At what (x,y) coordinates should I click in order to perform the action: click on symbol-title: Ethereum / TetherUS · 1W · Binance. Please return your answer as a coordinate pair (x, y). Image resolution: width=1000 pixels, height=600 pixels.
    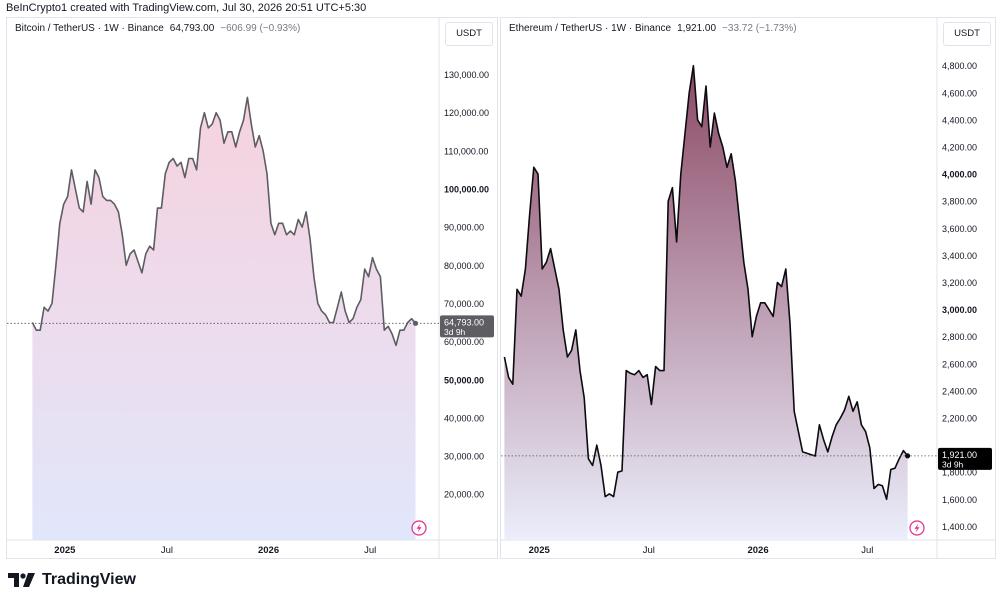
    Looking at the image, I should click on (590, 28).